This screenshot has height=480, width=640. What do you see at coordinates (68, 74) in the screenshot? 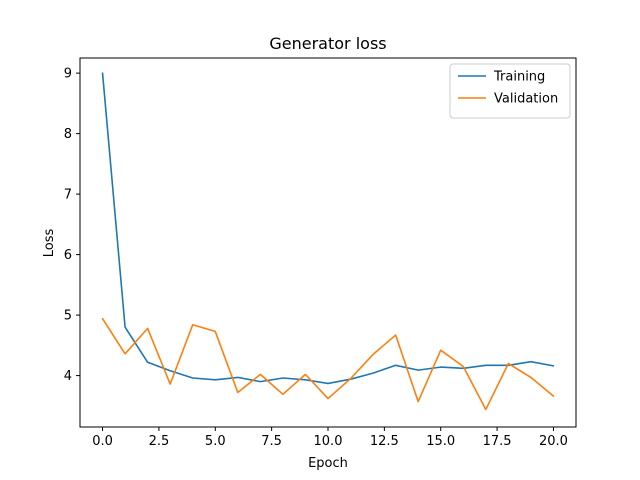
I see `y-tick-label: 9` at bounding box center [68, 74].